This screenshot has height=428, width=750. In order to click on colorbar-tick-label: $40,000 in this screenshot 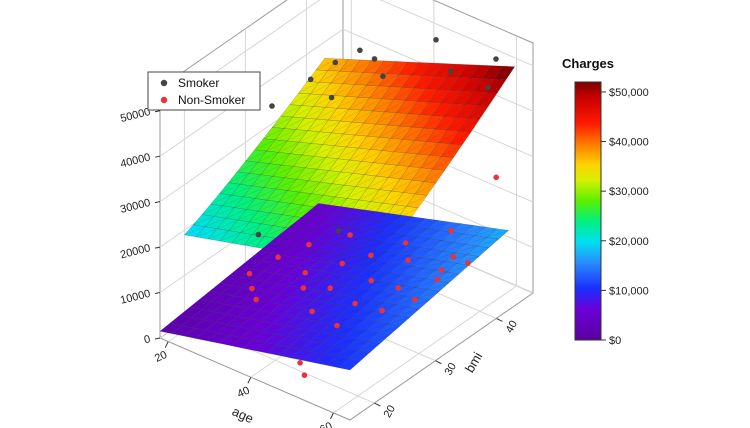, I will do `click(629, 143)`.